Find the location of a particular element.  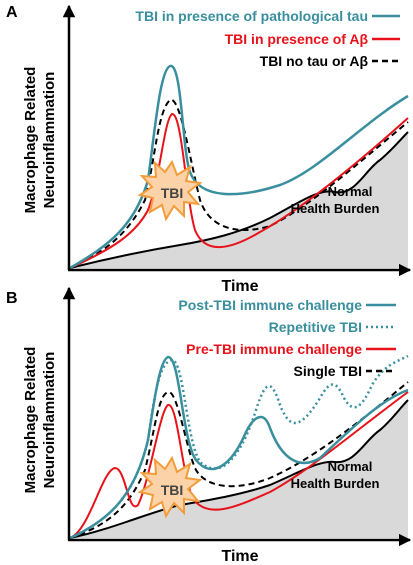

panel-a-area-label-1: Normal is located at coordinates (350, 191).